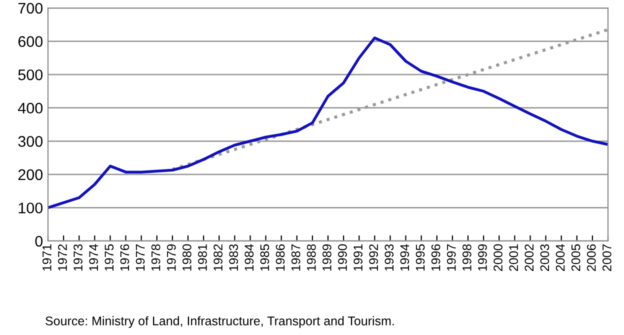  What do you see at coordinates (327, 257) in the screenshot?
I see `x-tick-label: 1989` at bounding box center [327, 257].